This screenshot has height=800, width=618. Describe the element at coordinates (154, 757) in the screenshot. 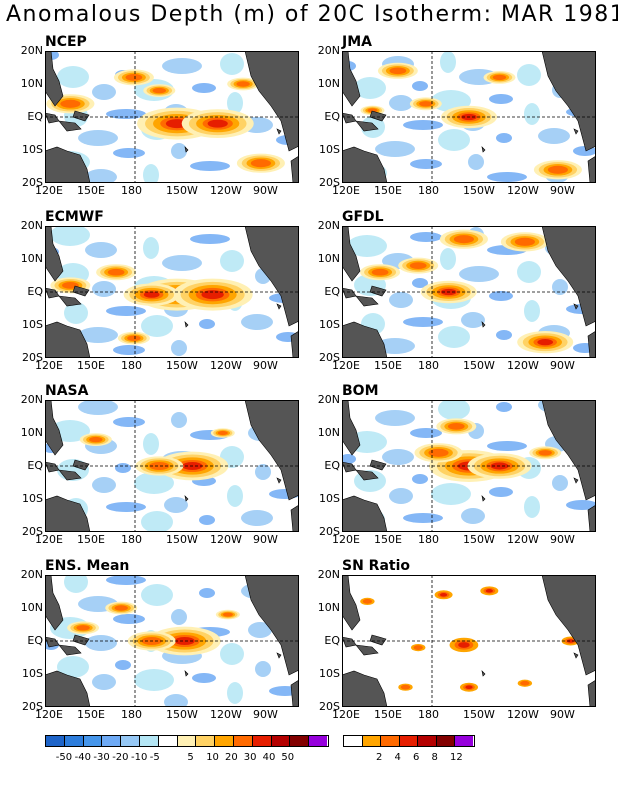

I see `colorbar-label: -5` at that location.